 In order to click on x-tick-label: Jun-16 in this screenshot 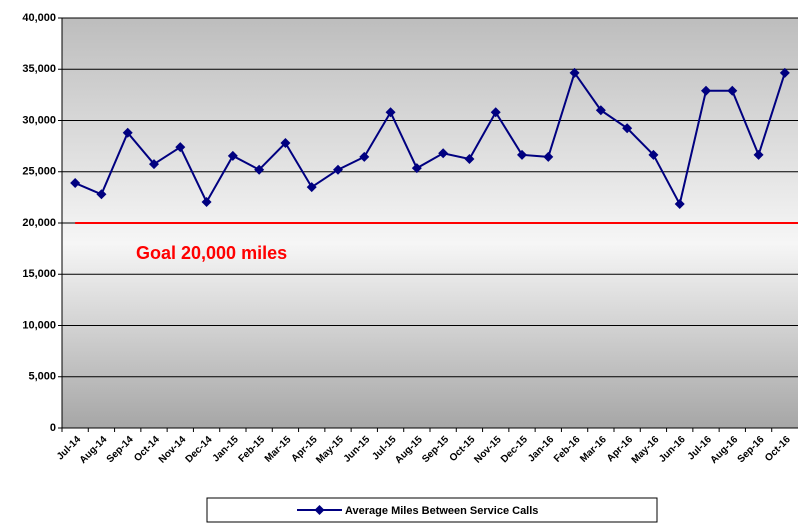, I will do `click(672, 449)`.